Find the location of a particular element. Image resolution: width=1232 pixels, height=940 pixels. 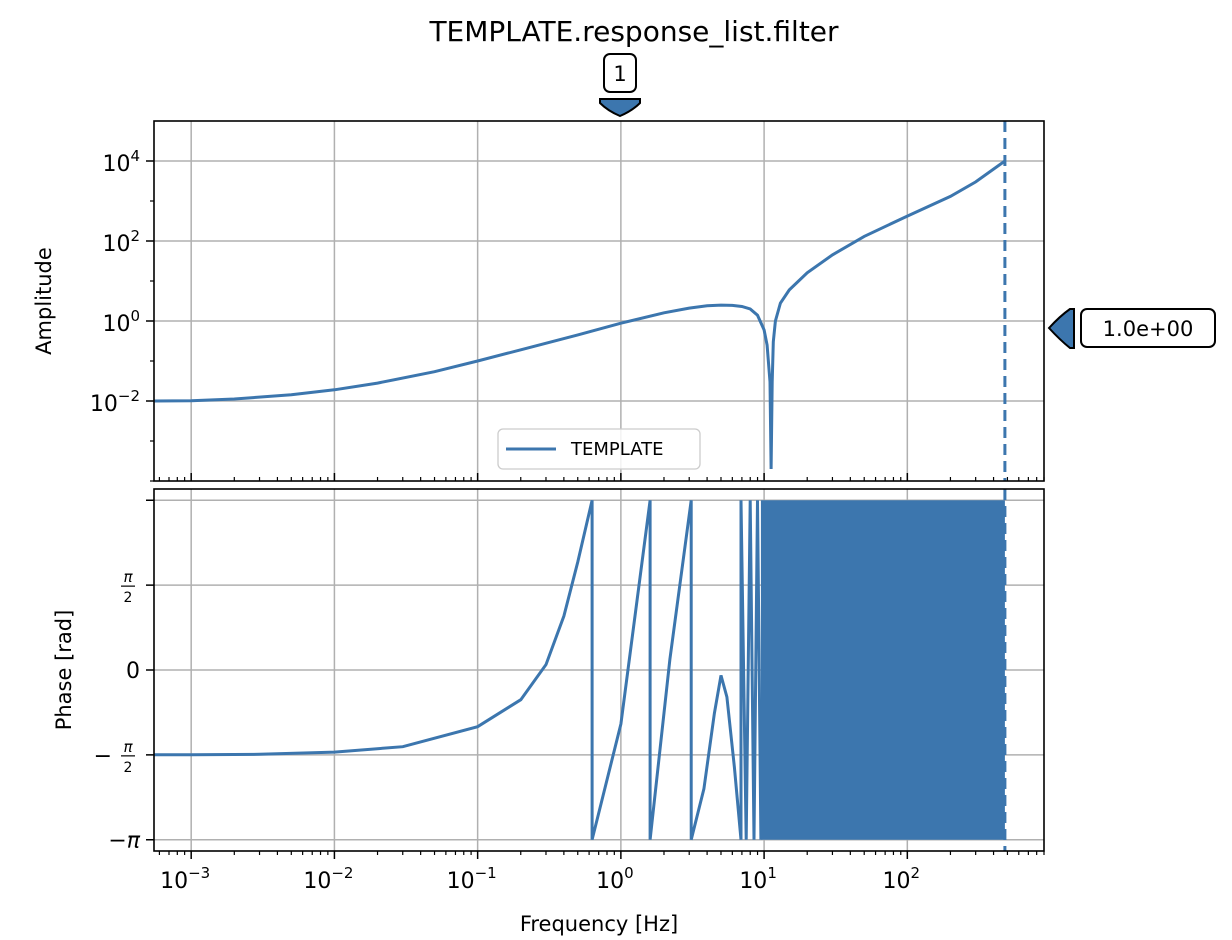

right-annotation-label: 1.0e+00 is located at coordinates (1148, 329).